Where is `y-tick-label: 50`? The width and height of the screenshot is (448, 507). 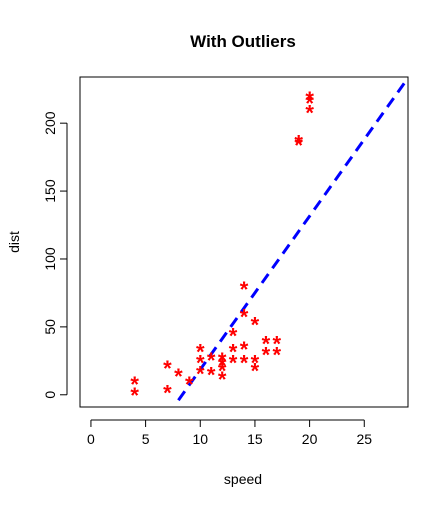 y-tick-label: 50 is located at coordinates (50, 327).